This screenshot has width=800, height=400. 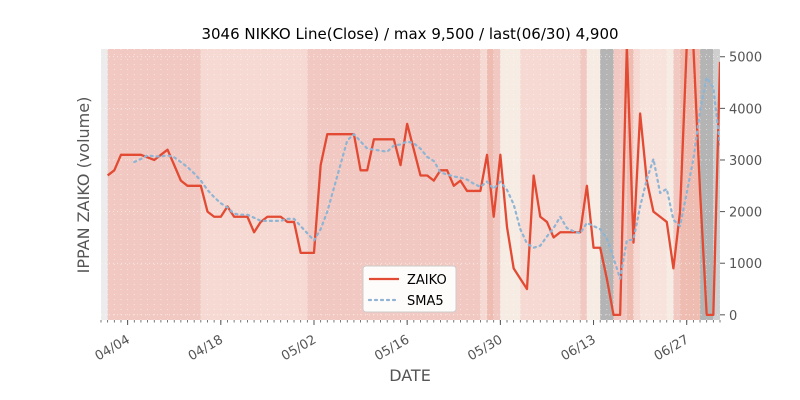 I want to click on x-tick-label: 04/18, so click(x=206, y=348).